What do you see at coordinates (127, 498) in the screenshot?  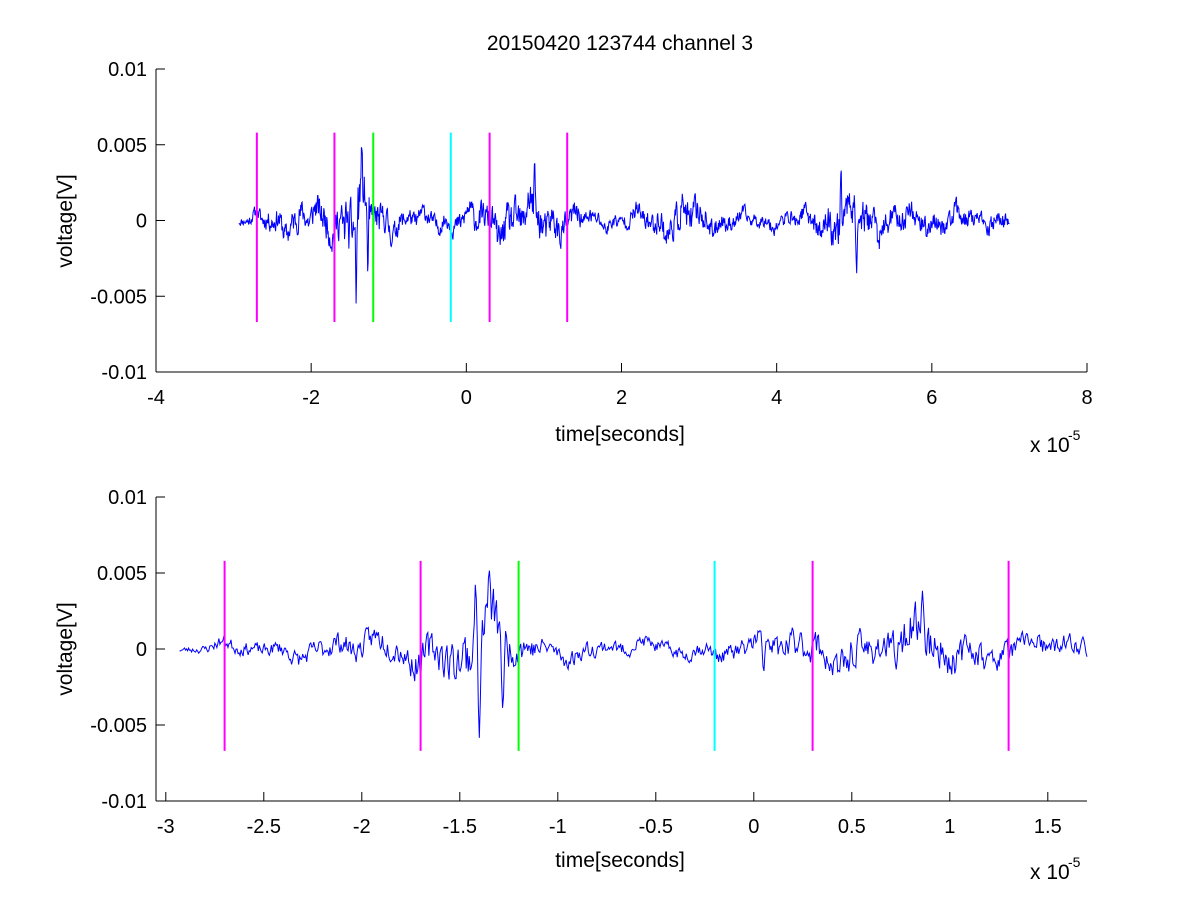 I see `bottom-y-tick-label-4: 0.01` at bounding box center [127, 498].